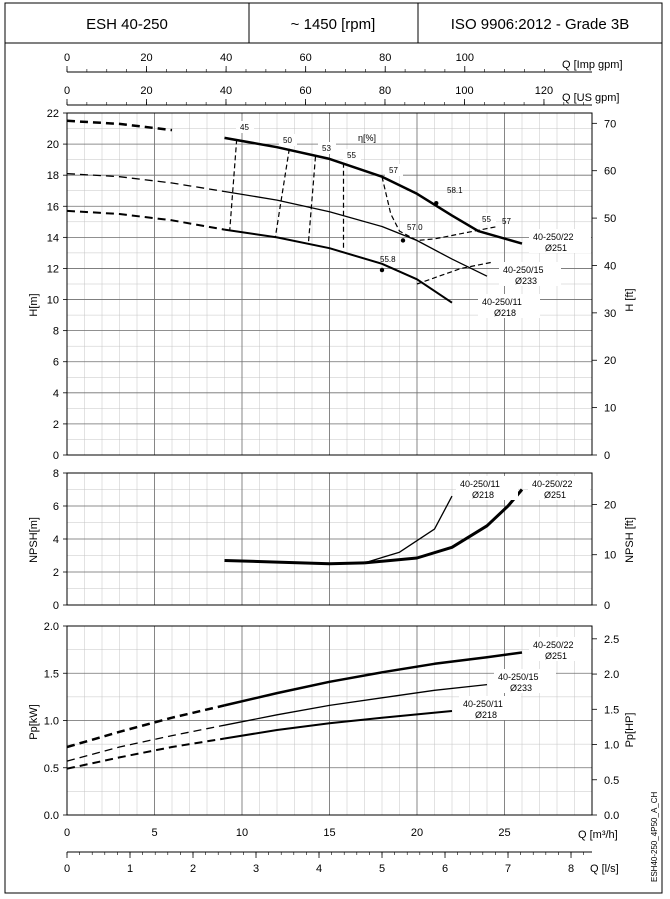 The width and height of the screenshot is (670, 899). What do you see at coordinates (53, 176) in the screenshot?
I see `y-tick-label: 18` at bounding box center [53, 176].